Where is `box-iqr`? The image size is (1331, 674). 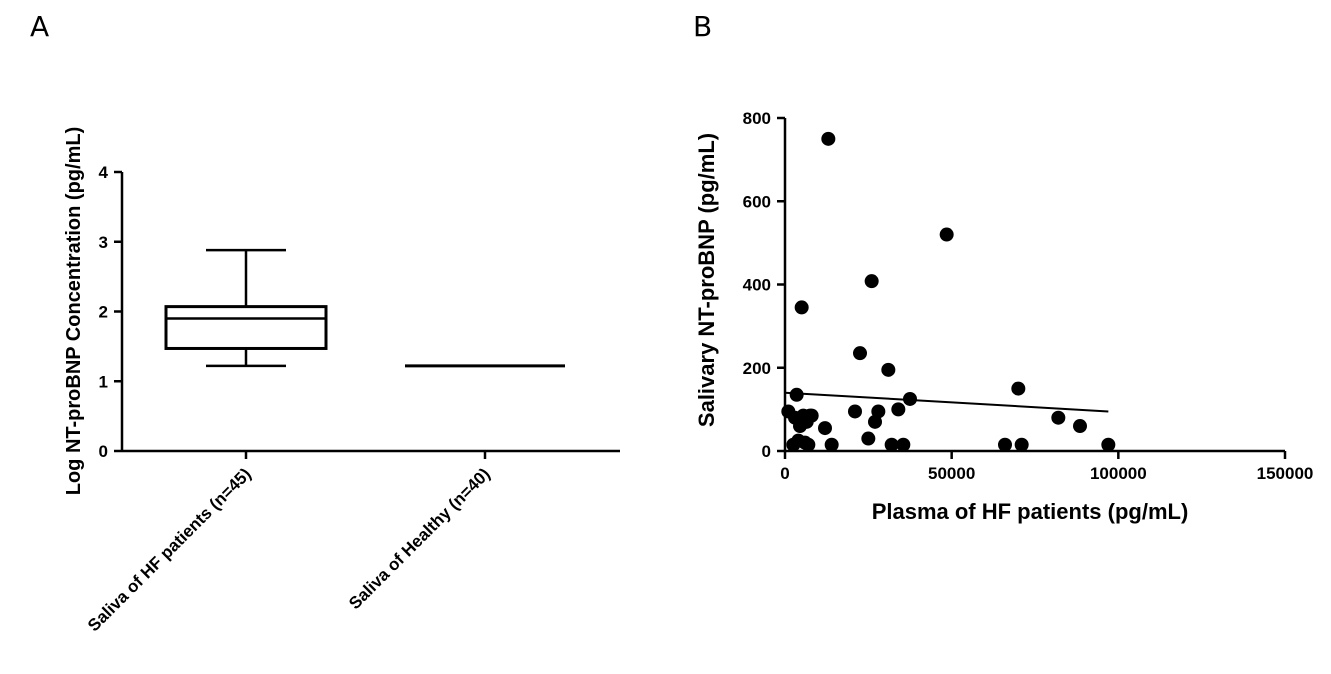 box-iqr is located at coordinates (246, 327).